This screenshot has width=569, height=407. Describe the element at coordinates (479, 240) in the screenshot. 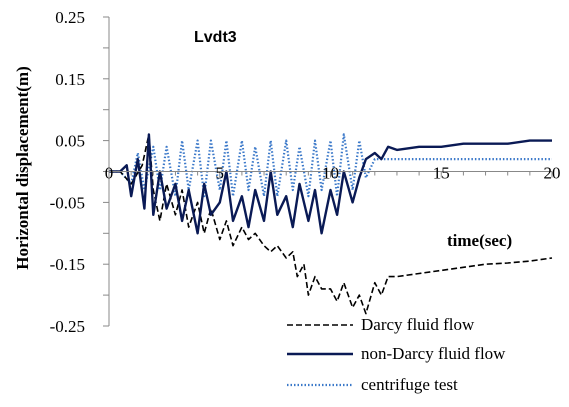

I see `x-axis-title: time(sec)` at that location.